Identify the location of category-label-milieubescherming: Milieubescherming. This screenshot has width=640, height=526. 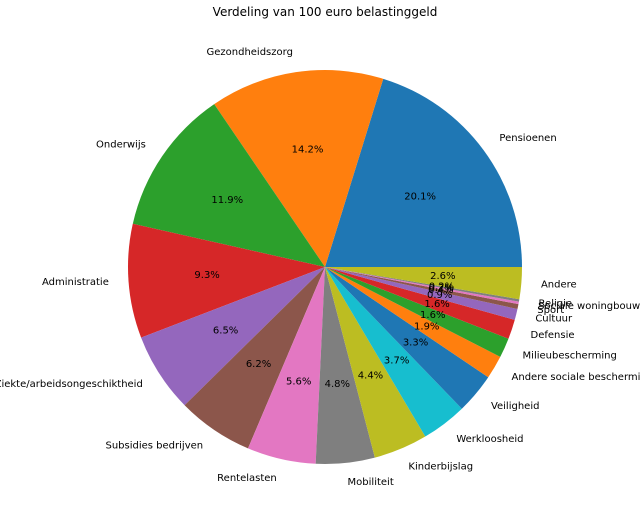
(570, 356).